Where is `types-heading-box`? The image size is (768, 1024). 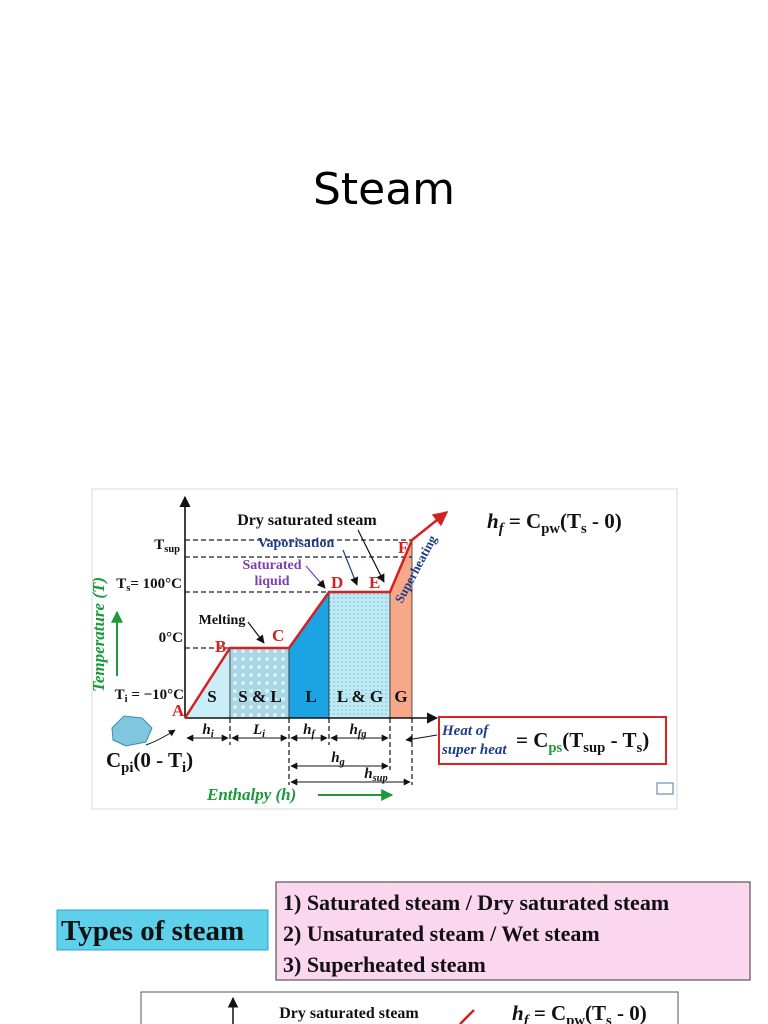
types-heading-box is located at coordinates (162, 930).